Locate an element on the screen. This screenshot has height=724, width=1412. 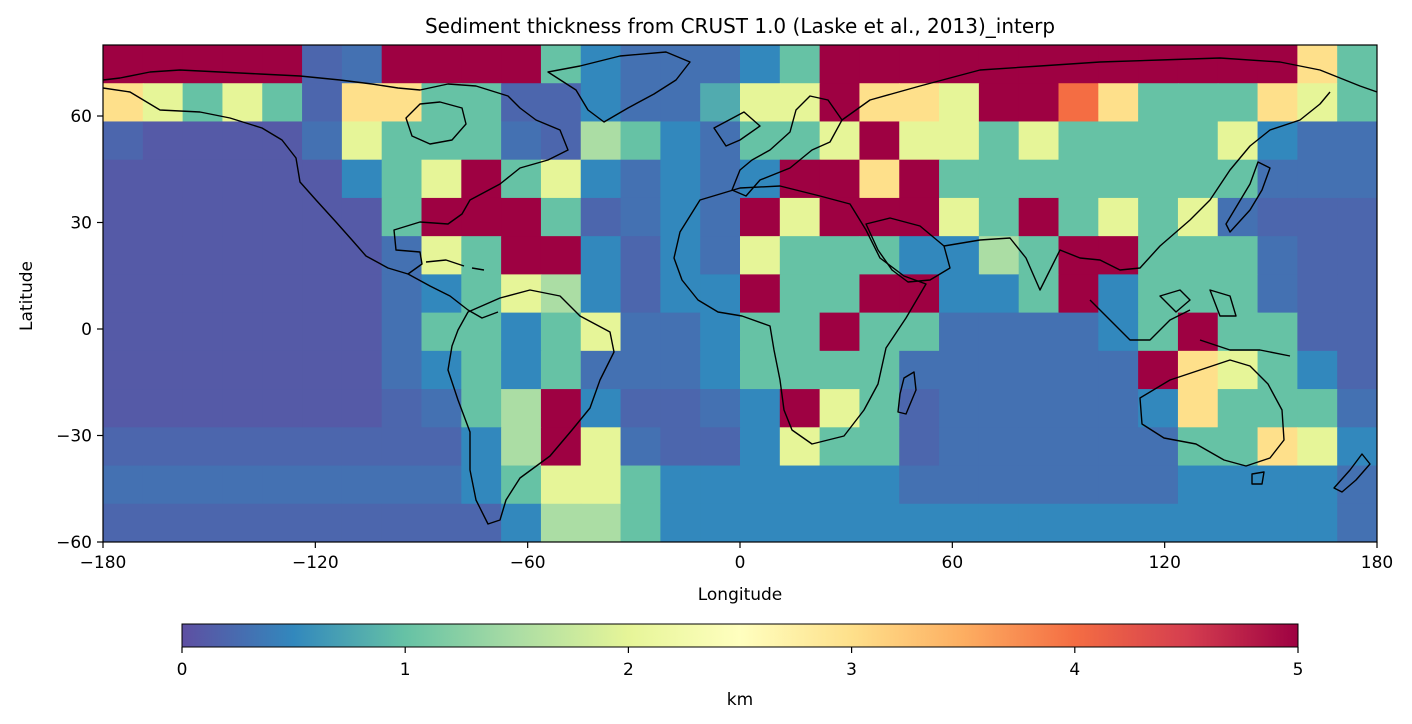
coastline-tasmania is located at coordinates (1258, 478).